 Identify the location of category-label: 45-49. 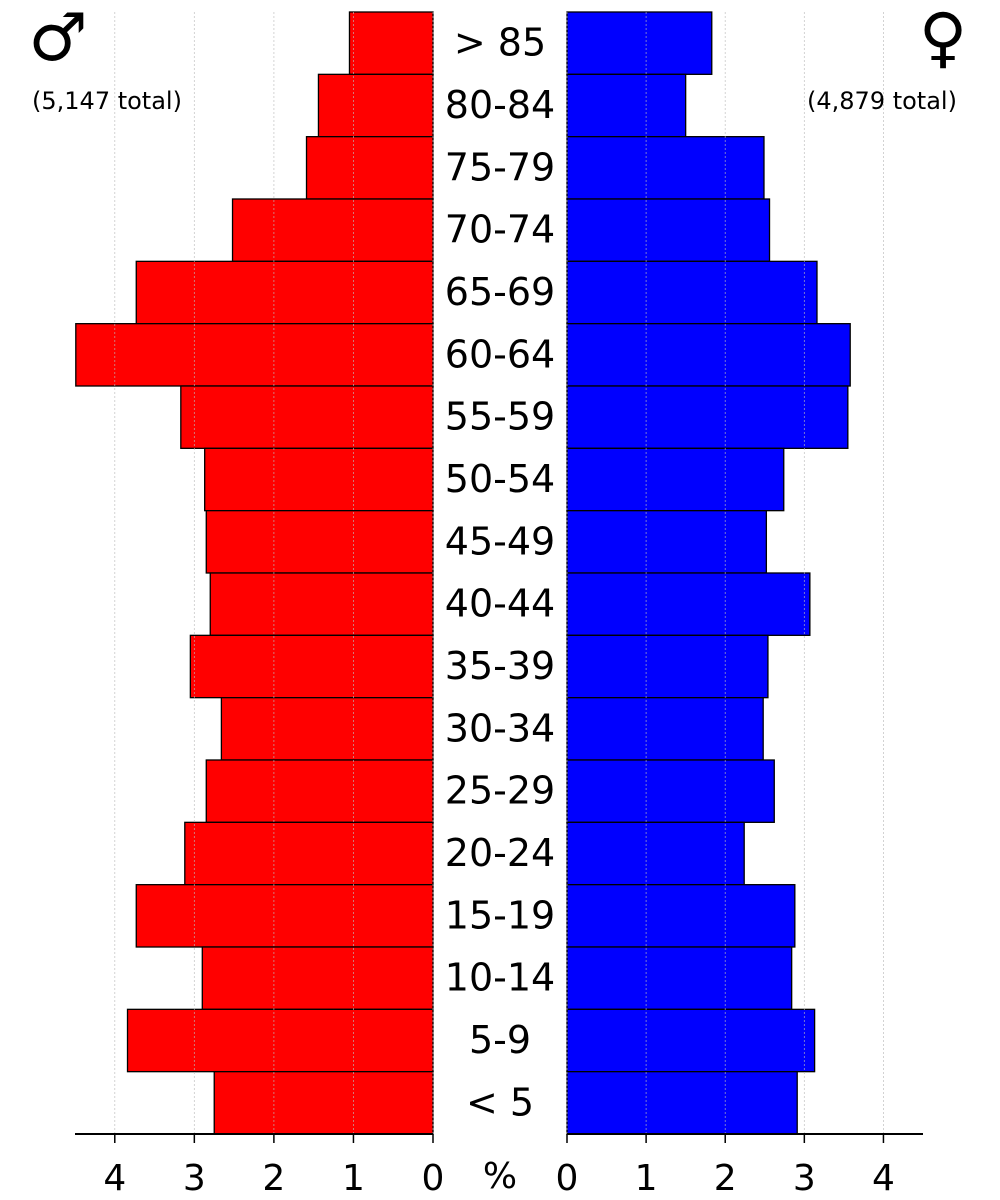
(500, 541).